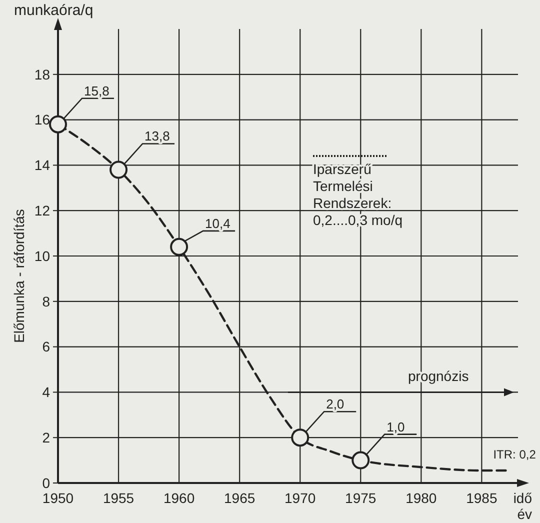  Describe the element at coordinates (46, 301) in the screenshot. I see `y-tick-label: 8` at that location.